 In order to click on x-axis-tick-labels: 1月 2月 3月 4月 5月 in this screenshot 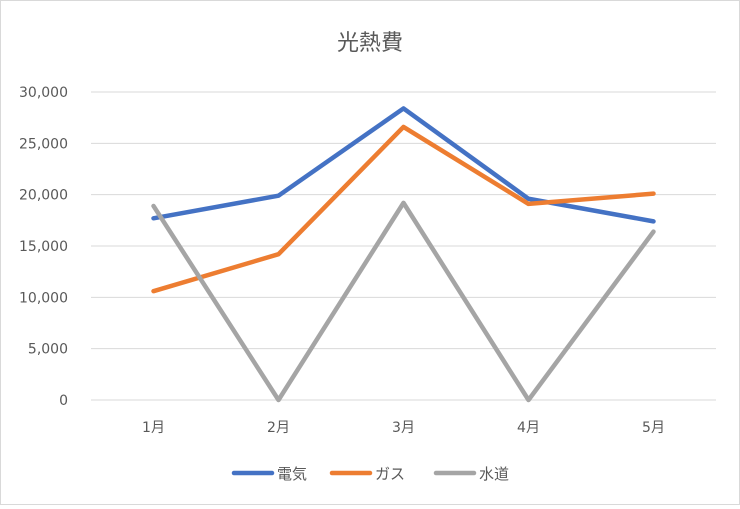, I will do `click(403, 428)`.